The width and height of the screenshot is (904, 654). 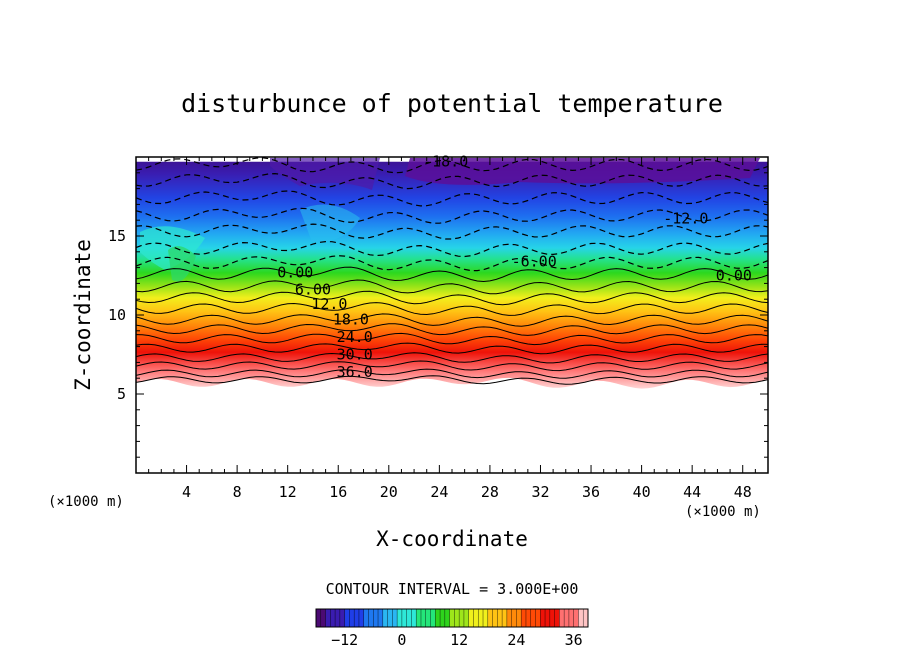 What do you see at coordinates (117, 315) in the screenshot?
I see `y-tick-label: 10` at bounding box center [117, 315].